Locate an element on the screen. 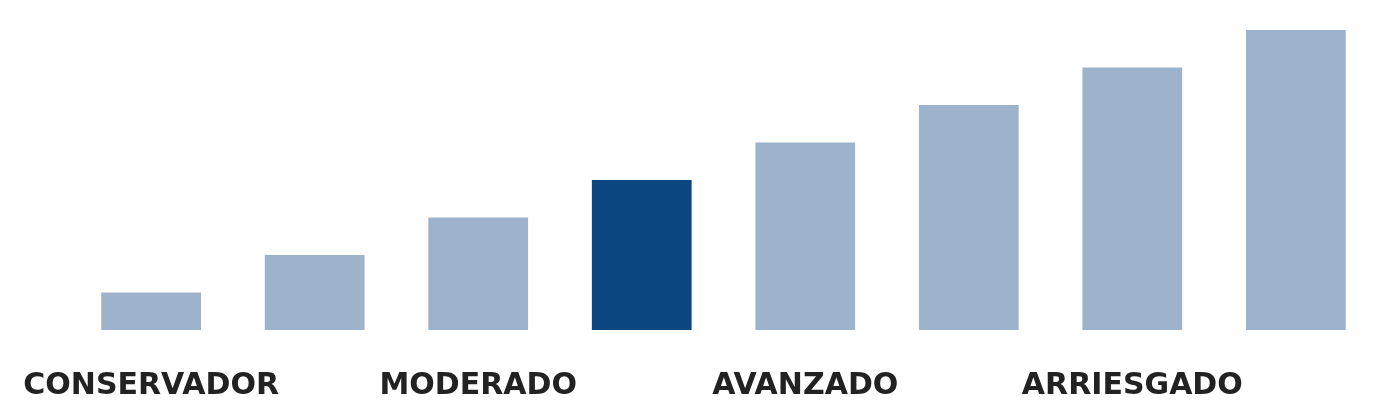 The width and height of the screenshot is (1387, 414). x-tick-label: CONSERVADOR is located at coordinates (151, 383).